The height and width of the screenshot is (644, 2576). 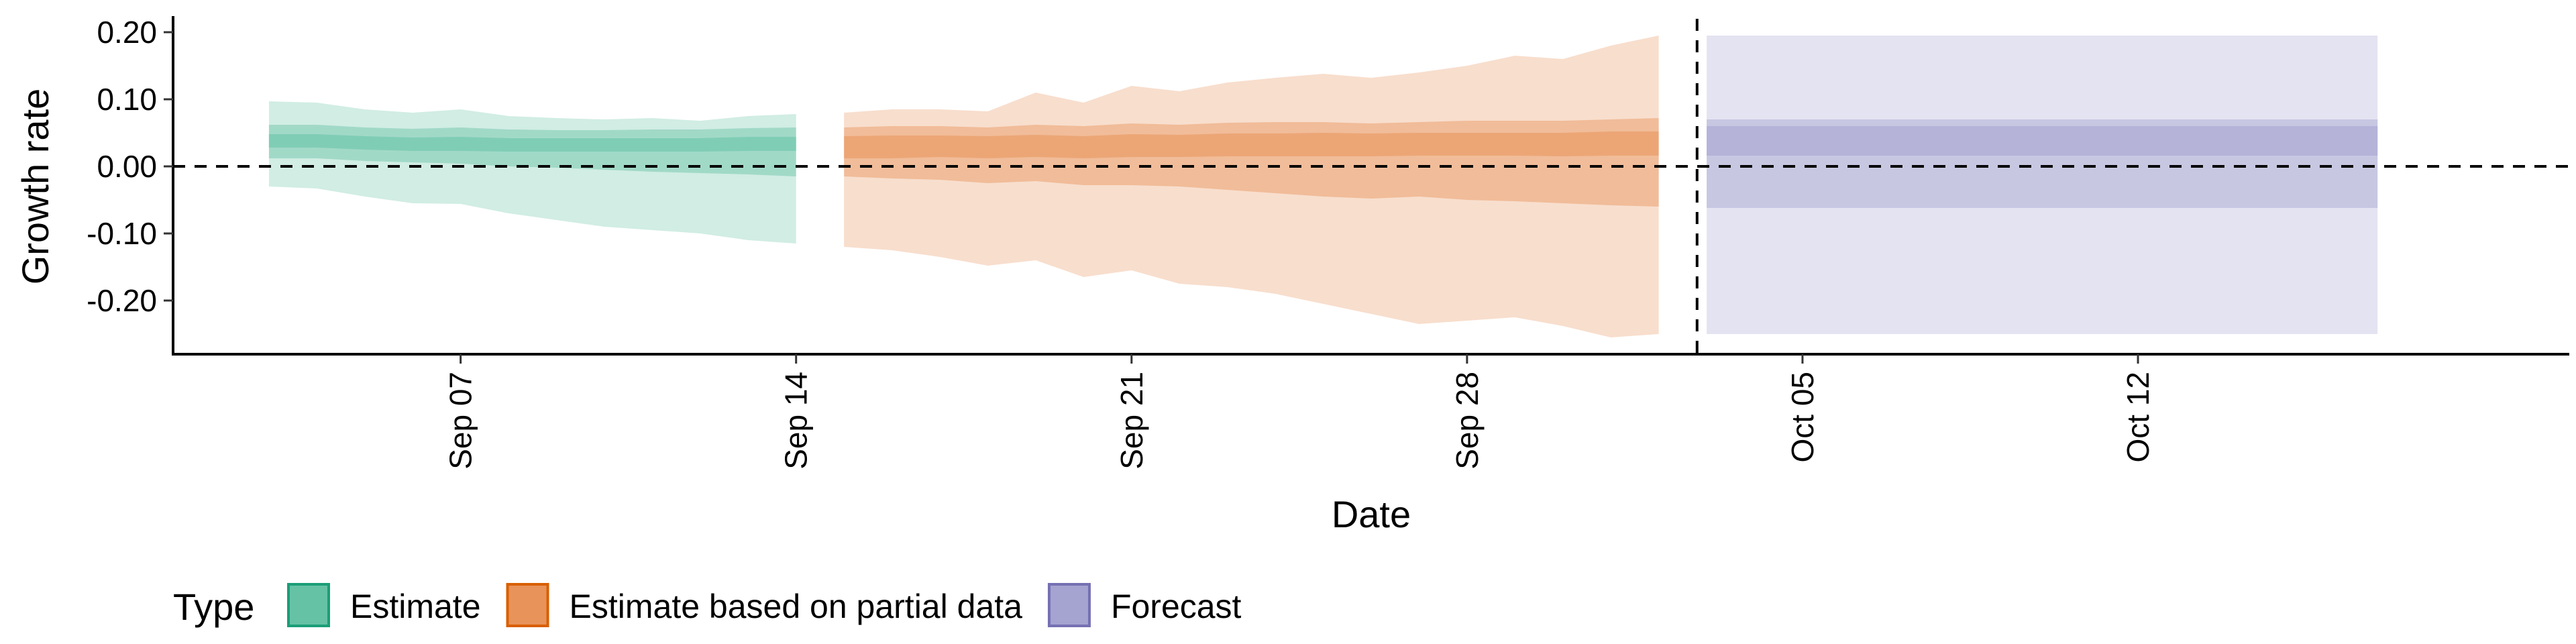 What do you see at coordinates (1176, 606) in the screenshot?
I see `legend-label-forecast: Forecast` at bounding box center [1176, 606].